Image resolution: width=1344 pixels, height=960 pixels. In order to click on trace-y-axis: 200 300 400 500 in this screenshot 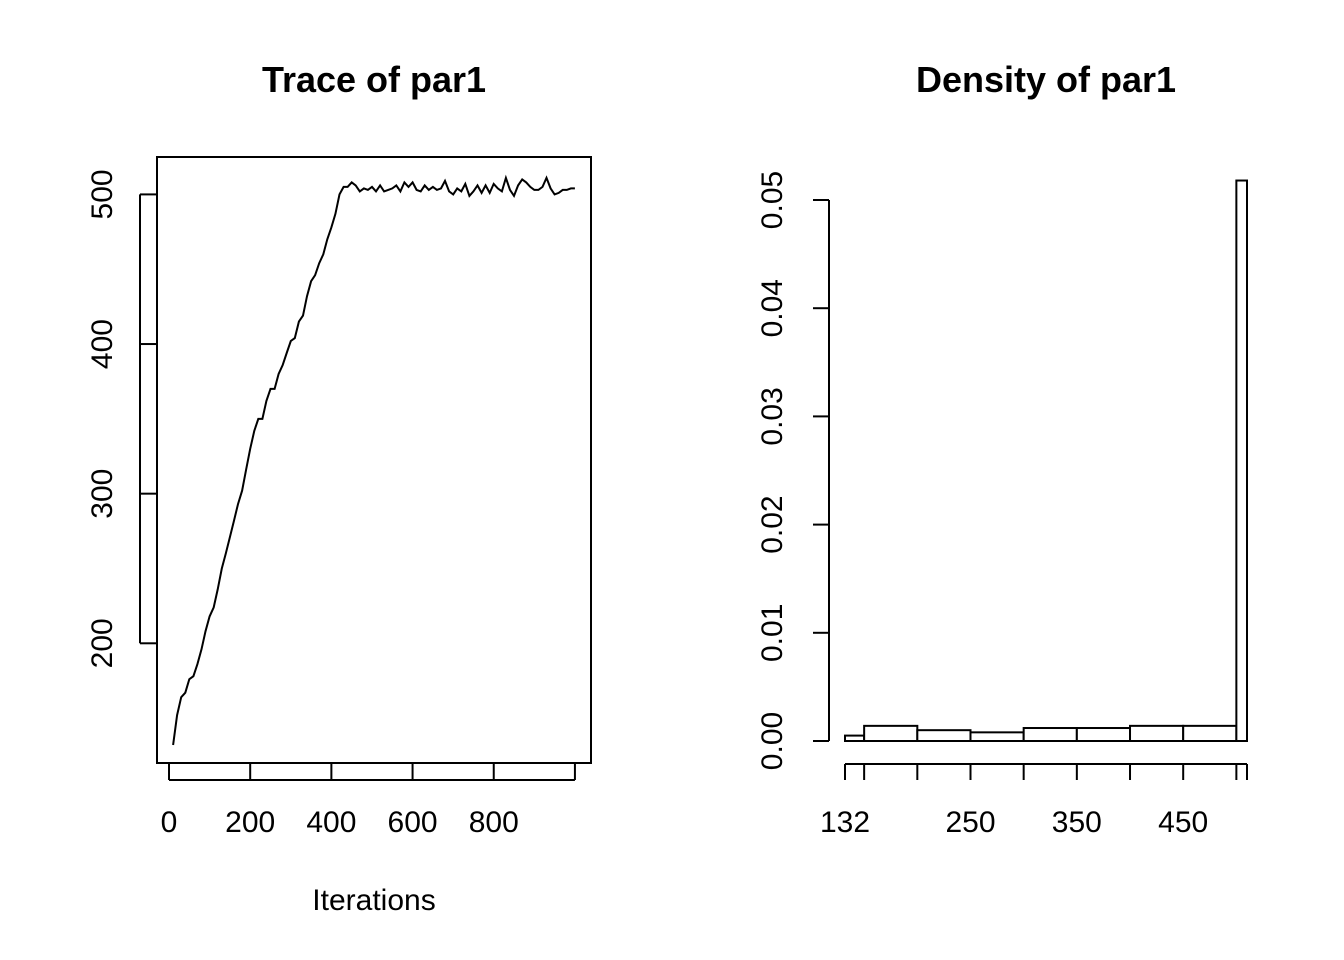, I will do `click(121, 418)`.